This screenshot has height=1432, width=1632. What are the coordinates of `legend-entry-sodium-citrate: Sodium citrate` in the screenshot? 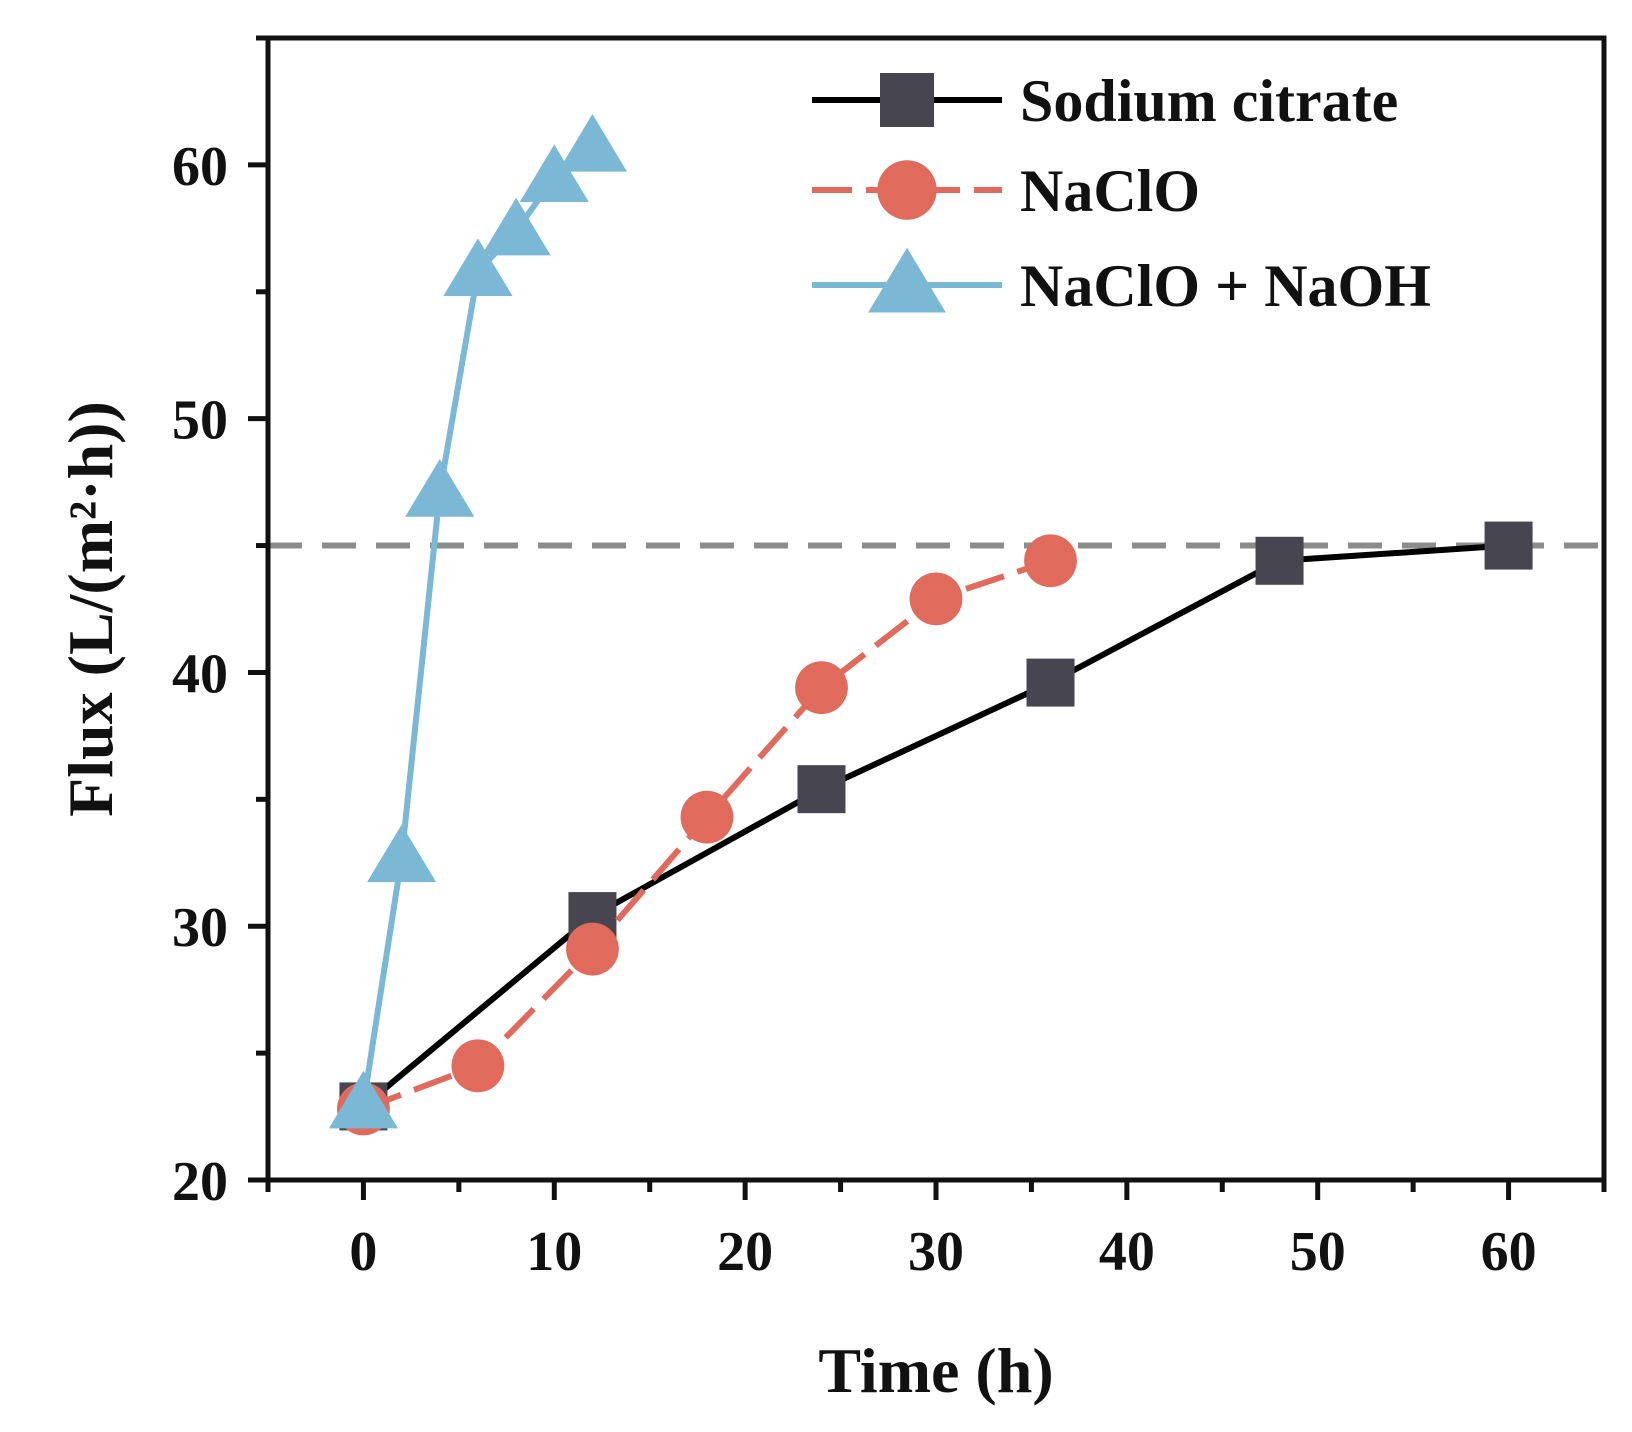 It's located at (1105, 101).